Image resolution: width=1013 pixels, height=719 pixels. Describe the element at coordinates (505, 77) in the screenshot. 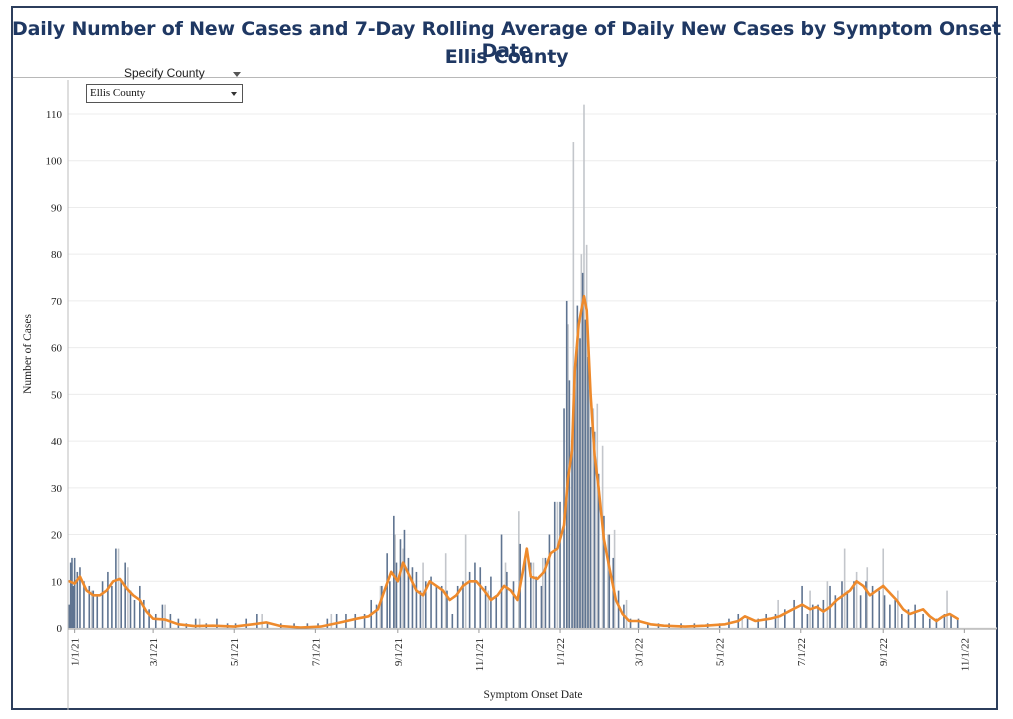

I see `title-divider` at that location.